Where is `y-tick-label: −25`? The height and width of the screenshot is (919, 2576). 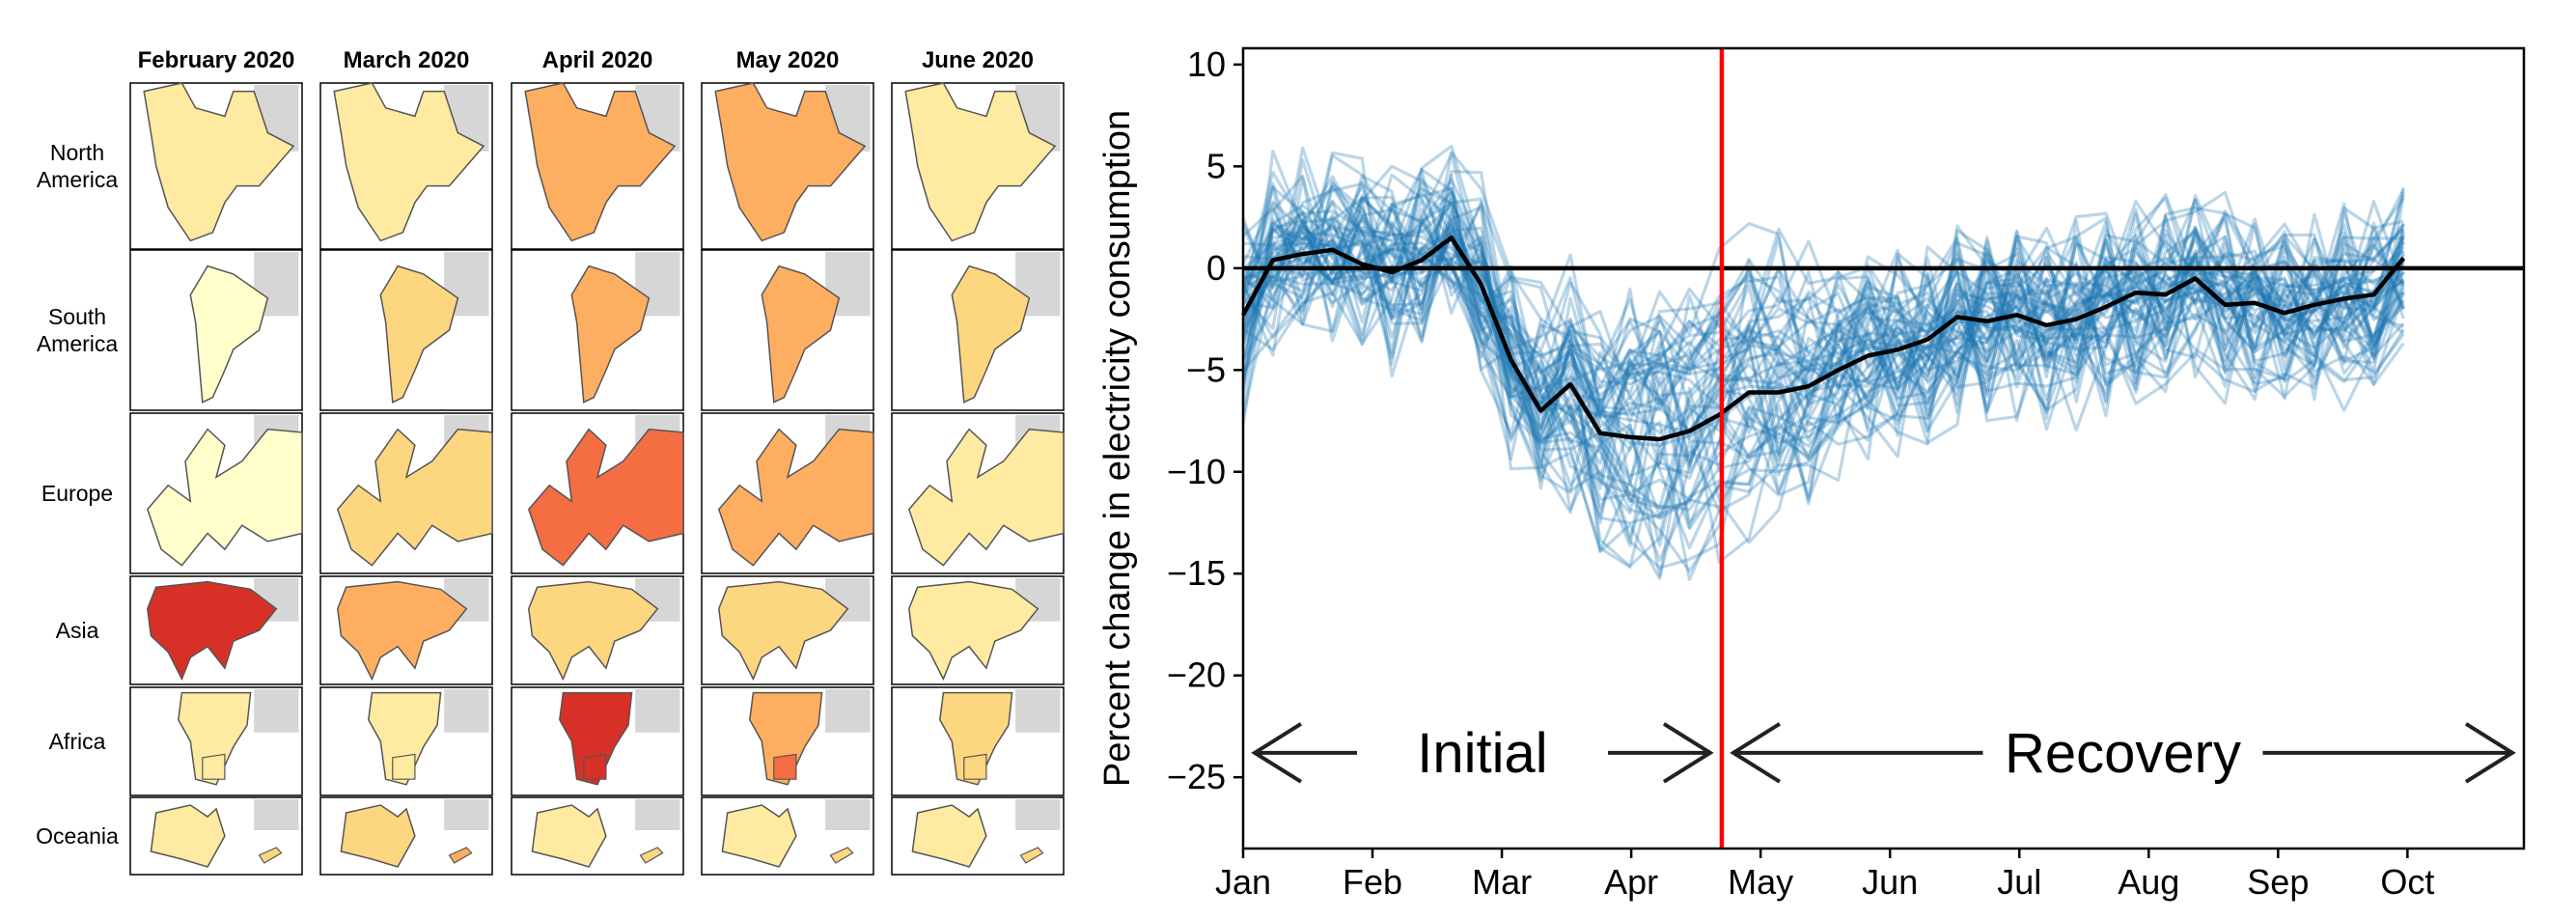 y-tick-label: −25 is located at coordinates (1196, 776).